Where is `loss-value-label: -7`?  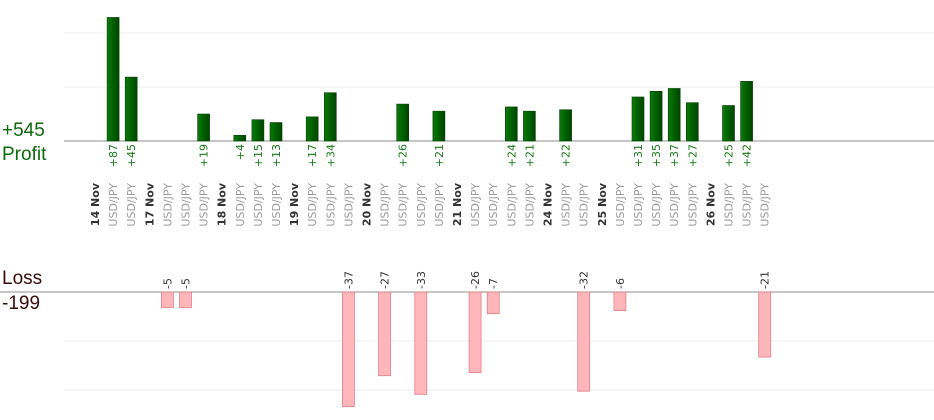 loss-value-label: -7 is located at coordinates (493, 283).